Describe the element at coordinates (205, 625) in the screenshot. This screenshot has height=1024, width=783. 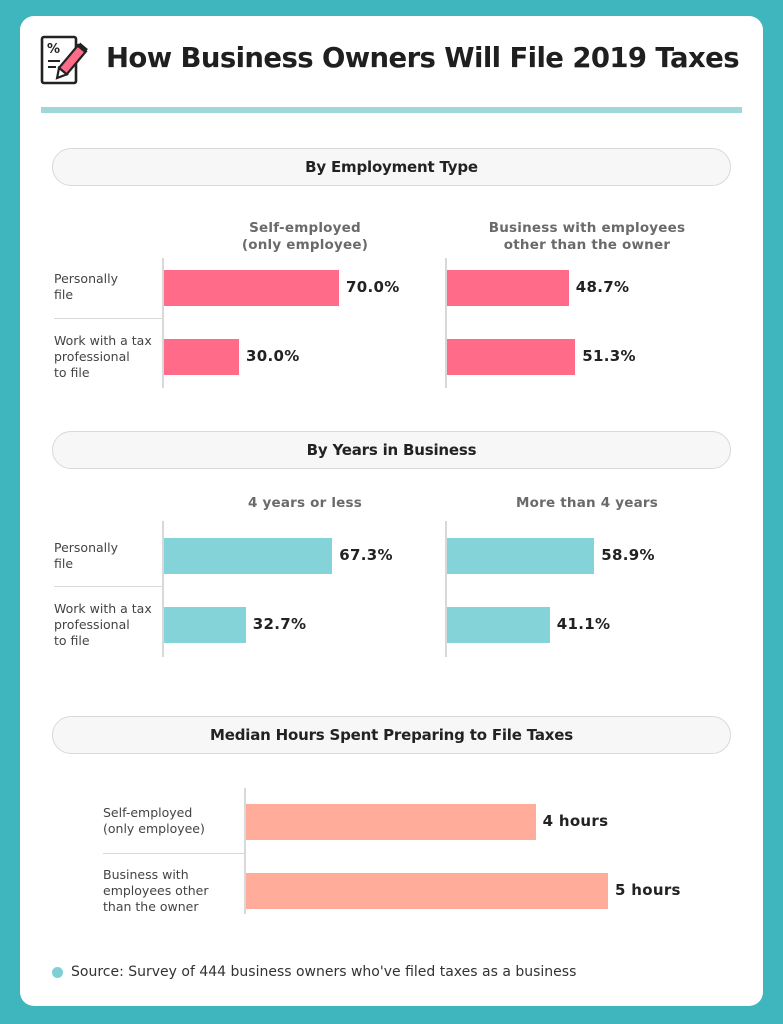
I see `years-s0-r1-bar` at that location.